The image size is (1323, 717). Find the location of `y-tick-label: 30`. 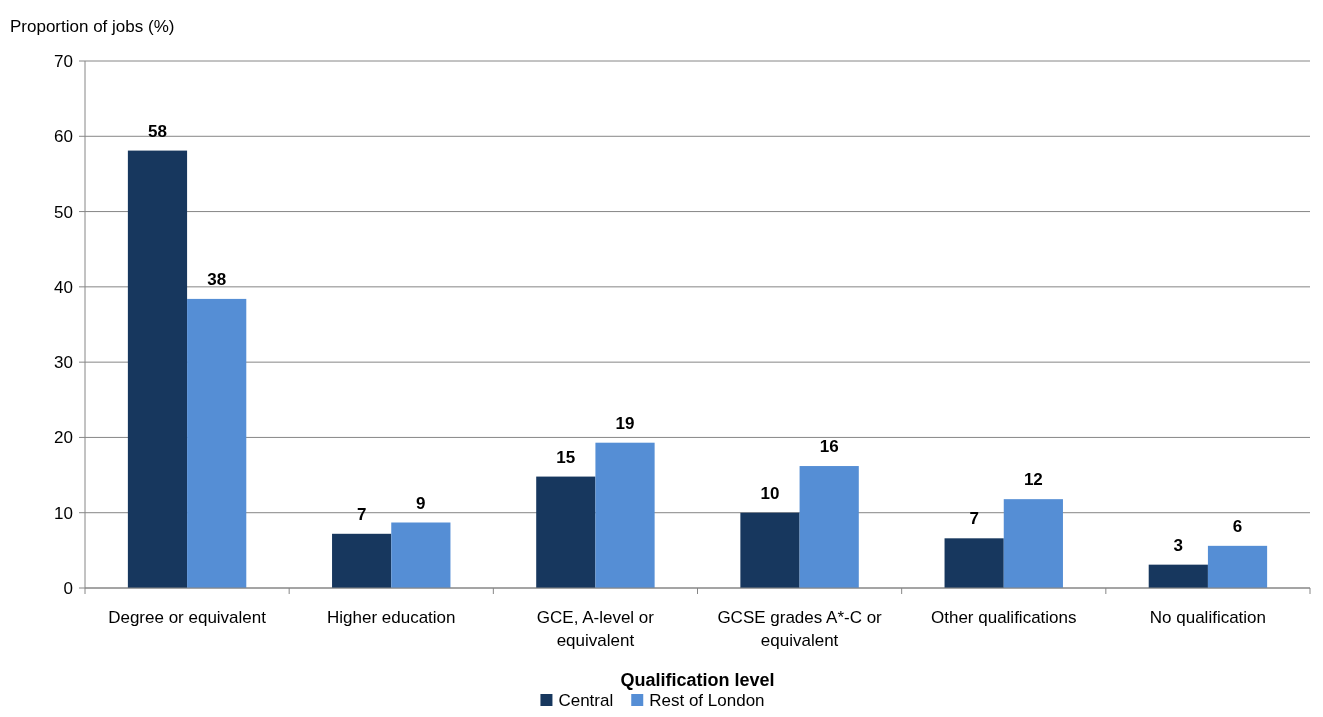

y-tick-label: 30 is located at coordinates (63, 363).